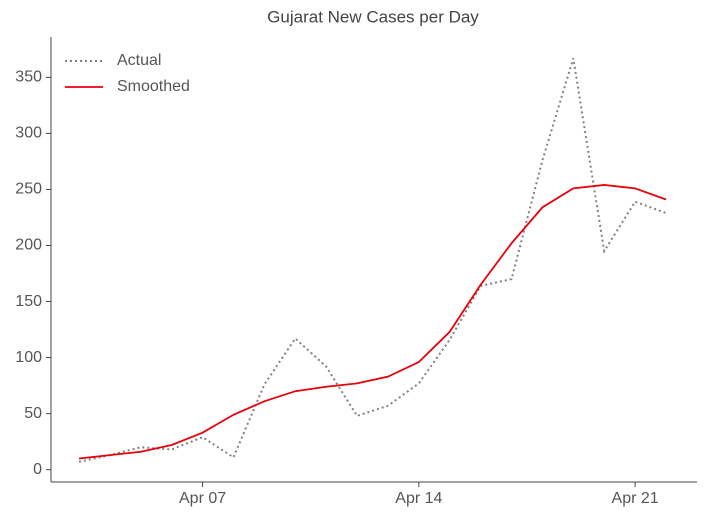 The width and height of the screenshot is (705, 519). Describe the element at coordinates (153, 86) in the screenshot. I see `legend-label: Smoothed` at that location.